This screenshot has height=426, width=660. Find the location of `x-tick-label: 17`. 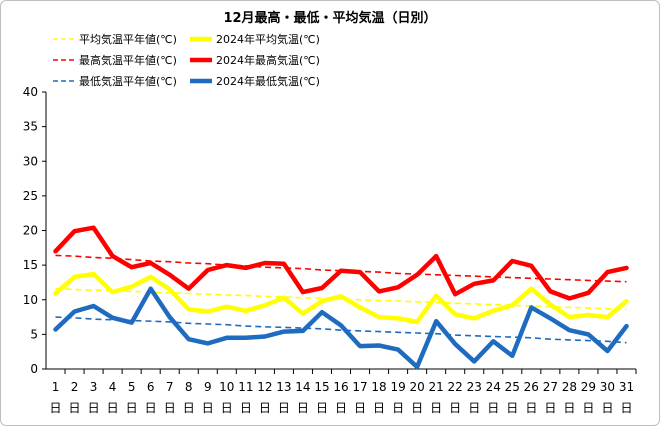

x-tick-label: 17 is located at coordinates (359, 387).